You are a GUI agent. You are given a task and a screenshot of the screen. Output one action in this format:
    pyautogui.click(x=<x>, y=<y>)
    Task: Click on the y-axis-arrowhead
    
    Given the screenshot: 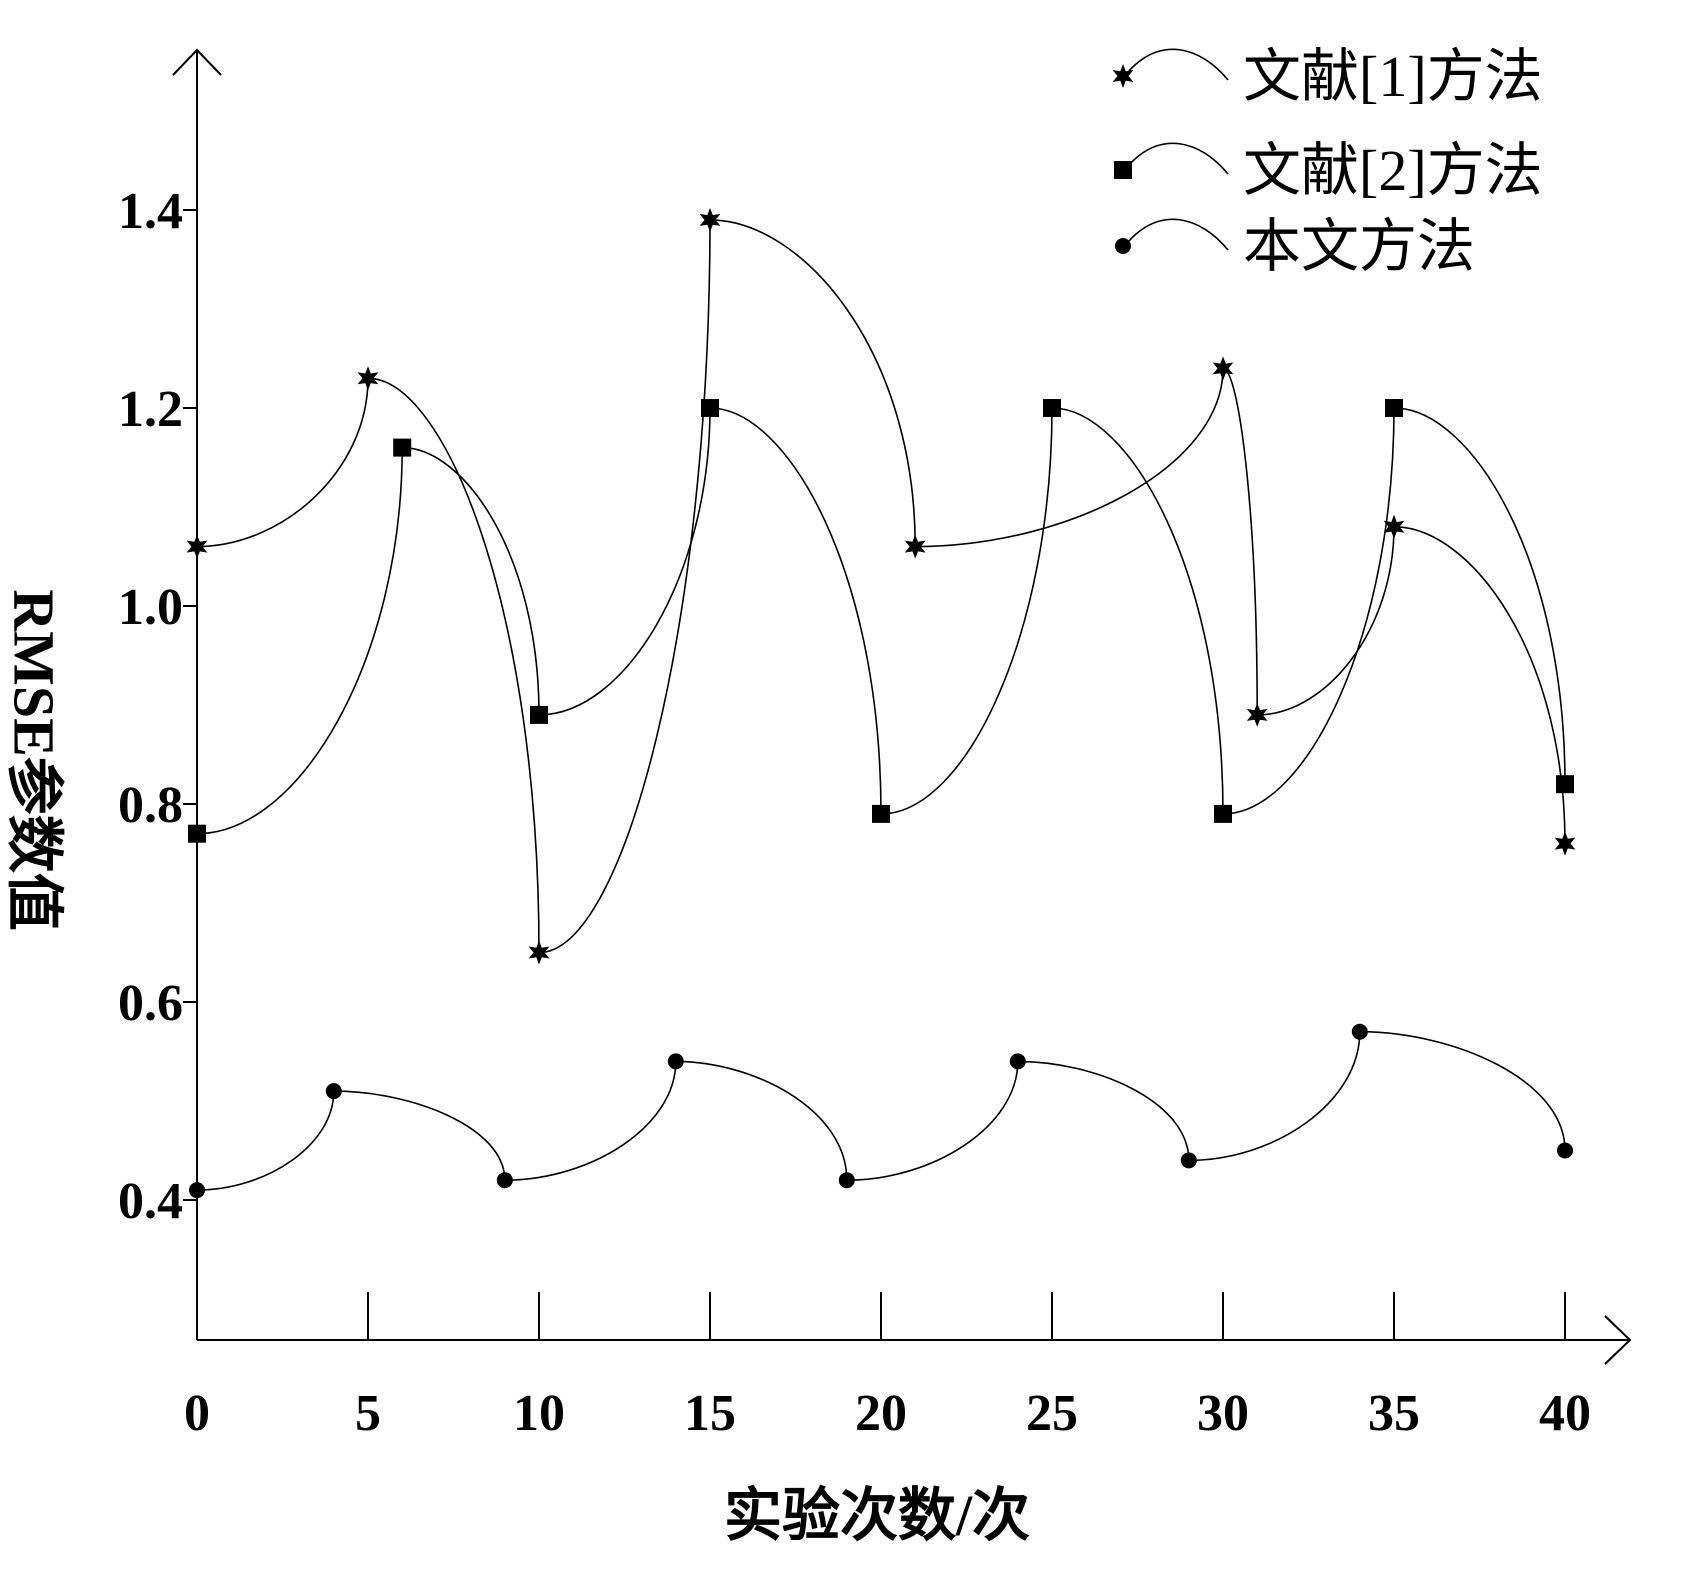 What is the action you would take?
    pyautogui.click(x=197, y=62)
    